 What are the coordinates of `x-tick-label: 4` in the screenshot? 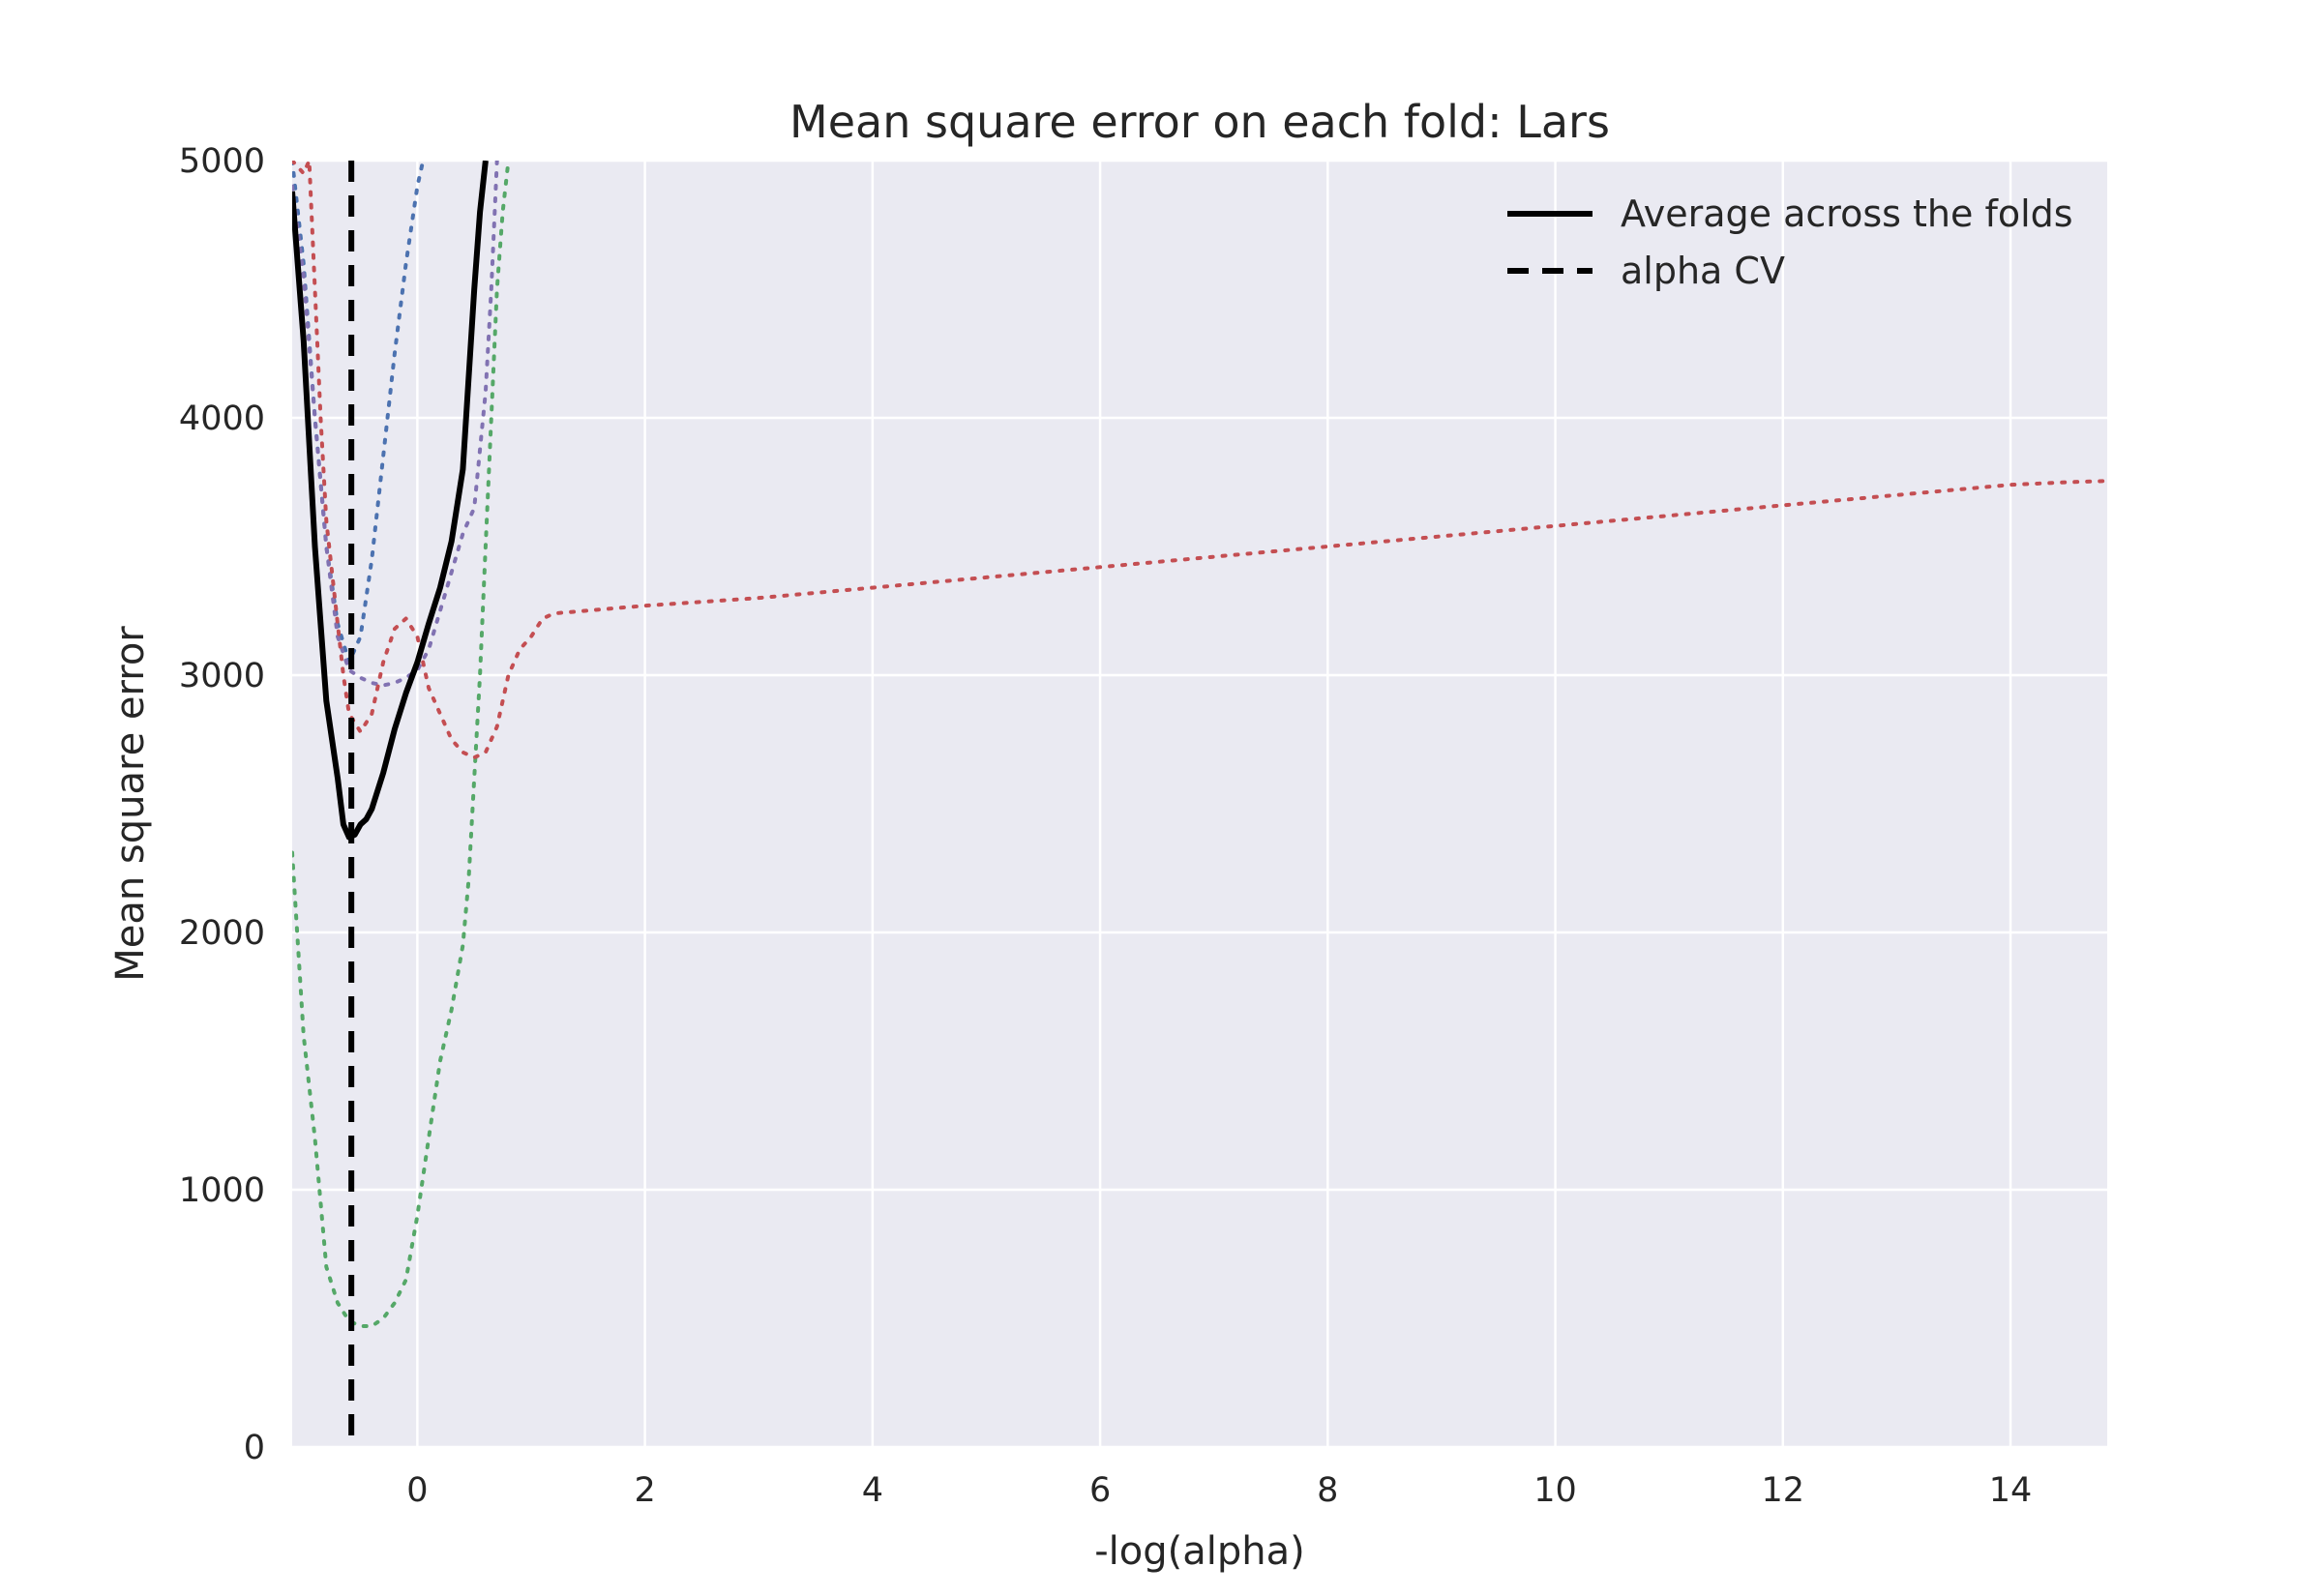 It's located at (872, 1490).